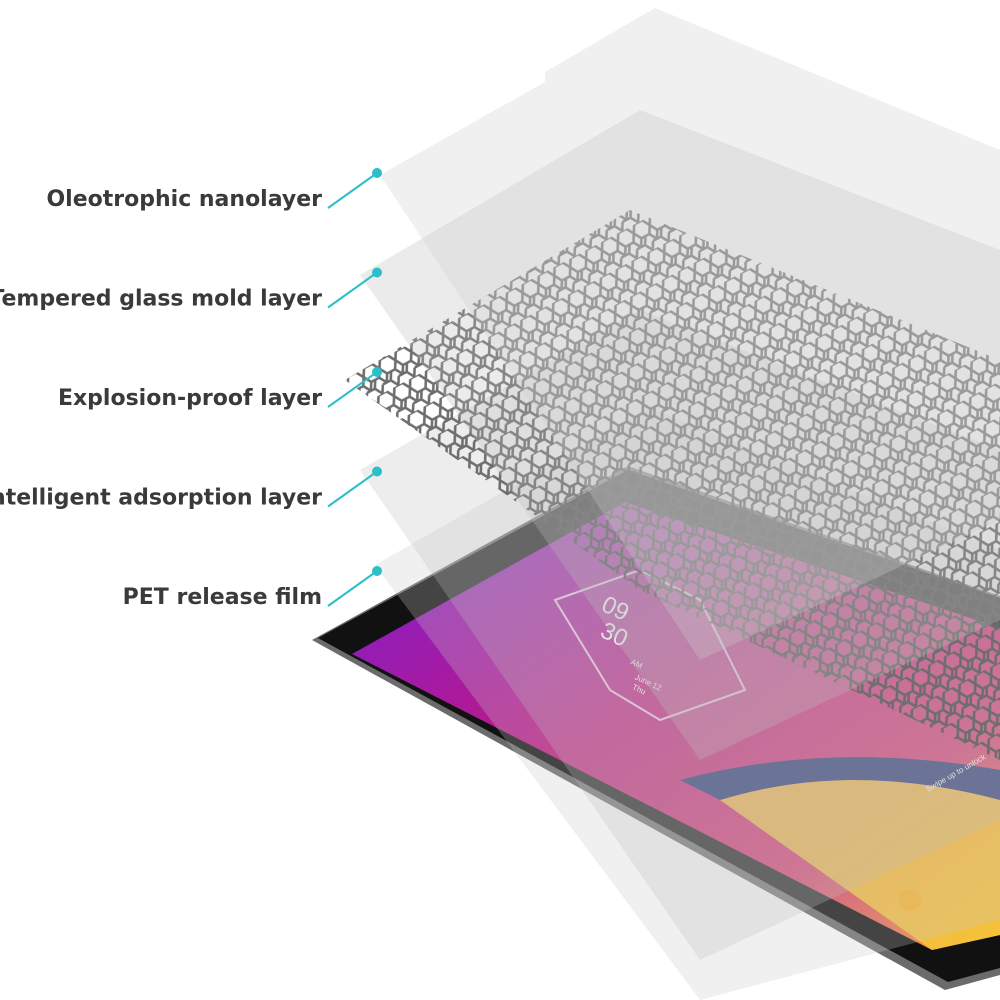 The width and height of the screenshot is (1000, 1000). Describe the element at coordinates (222, 597) in the screenshot. I see `layer-label: PET release film` at that location.